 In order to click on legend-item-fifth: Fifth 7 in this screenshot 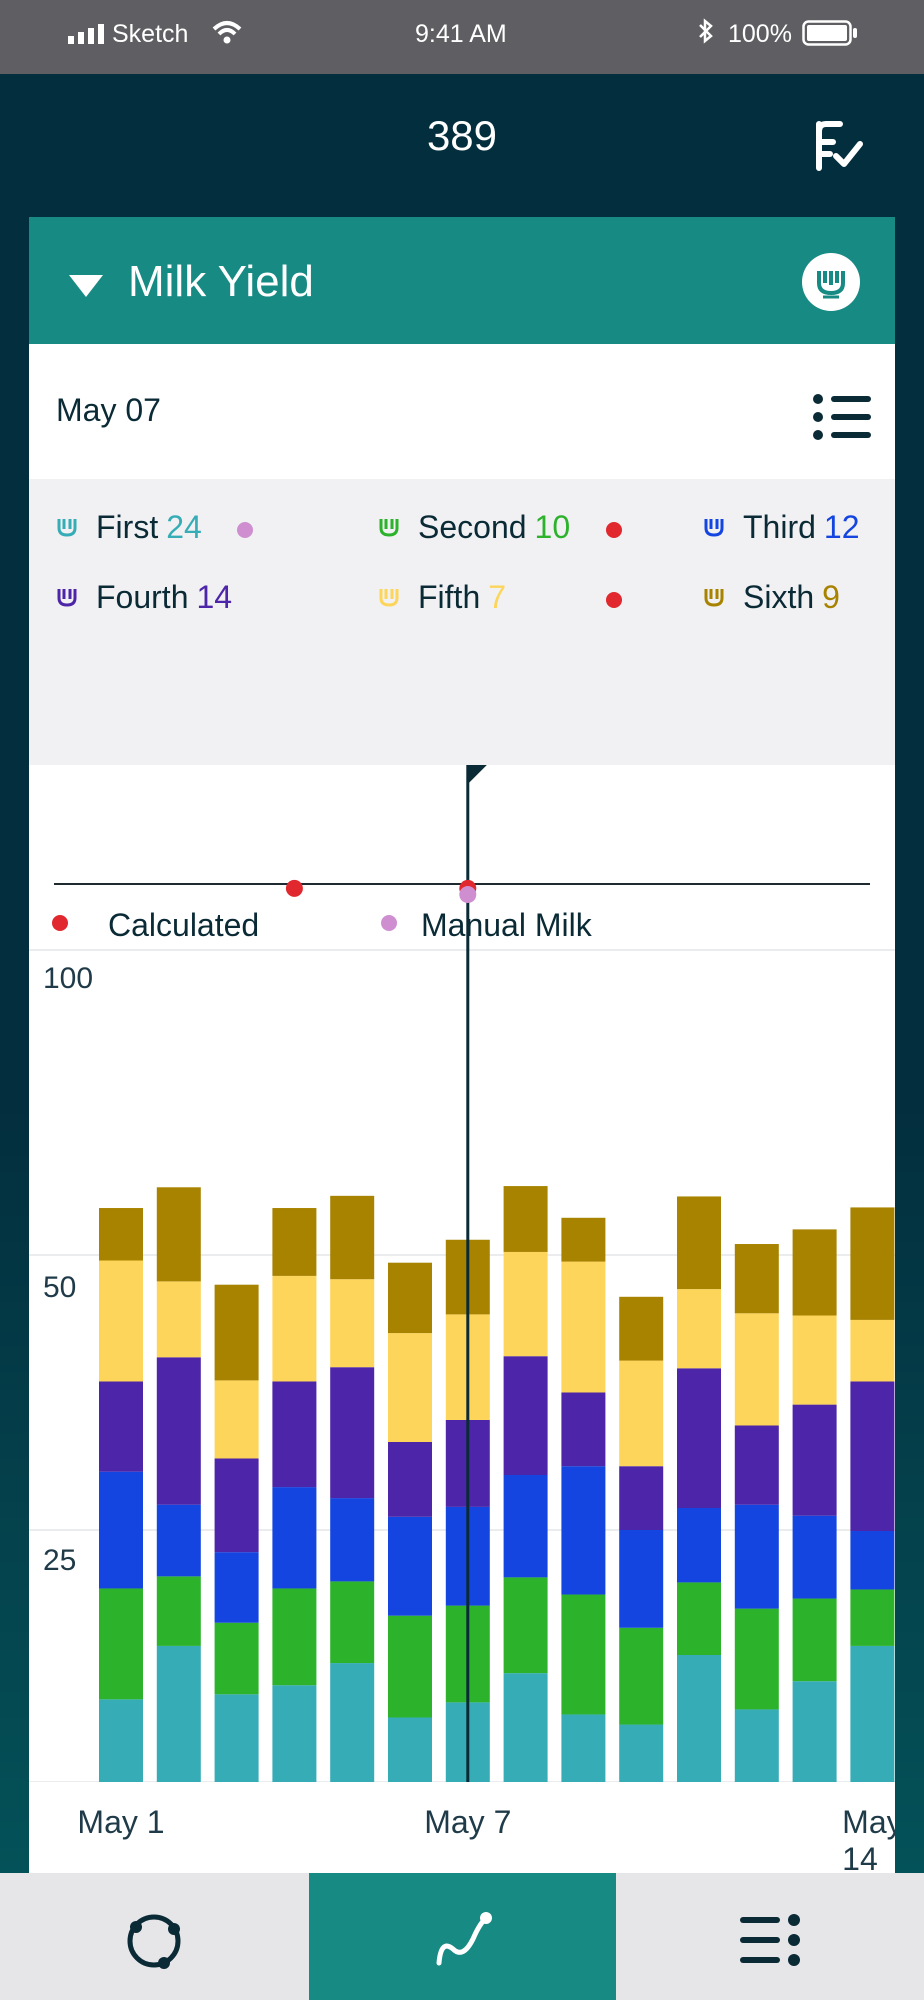, I will do `click(441, 597)`.